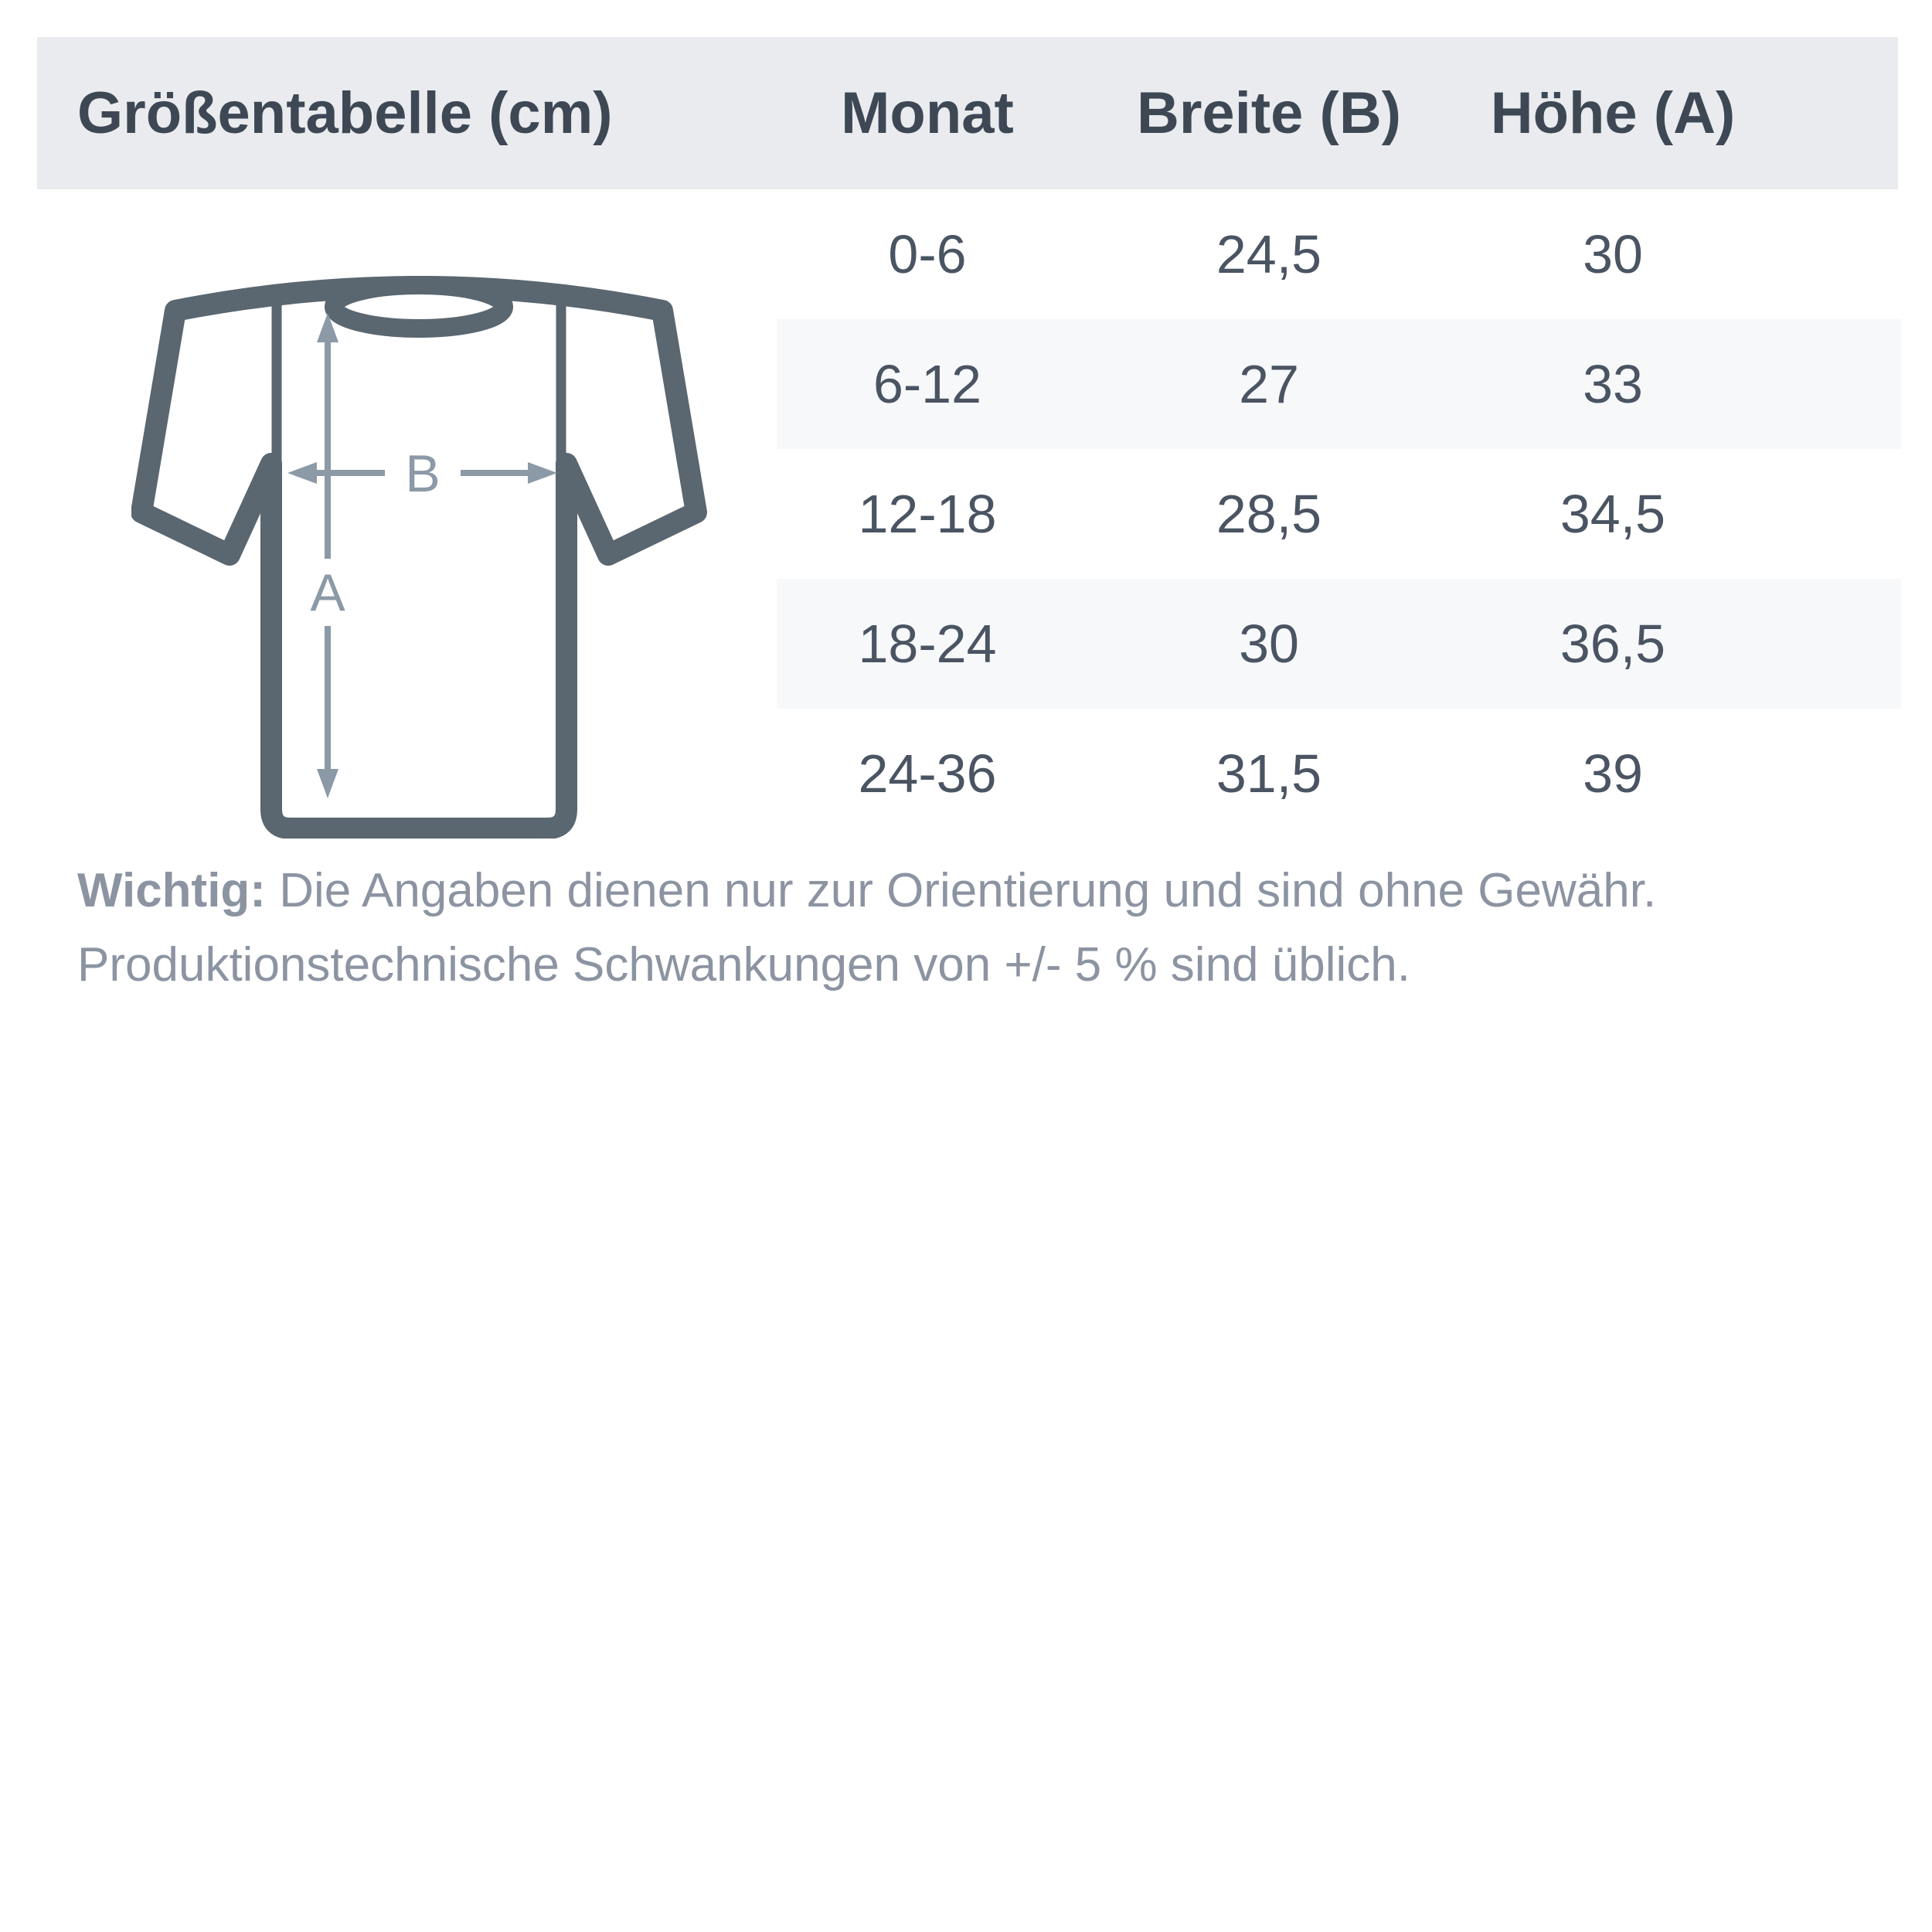 The image size is (1932, 1932). What do you see at coordinates (1269, 514) in the screenshot?
I see `cell-breite: 28,5` at bounding box center [1269, 514].